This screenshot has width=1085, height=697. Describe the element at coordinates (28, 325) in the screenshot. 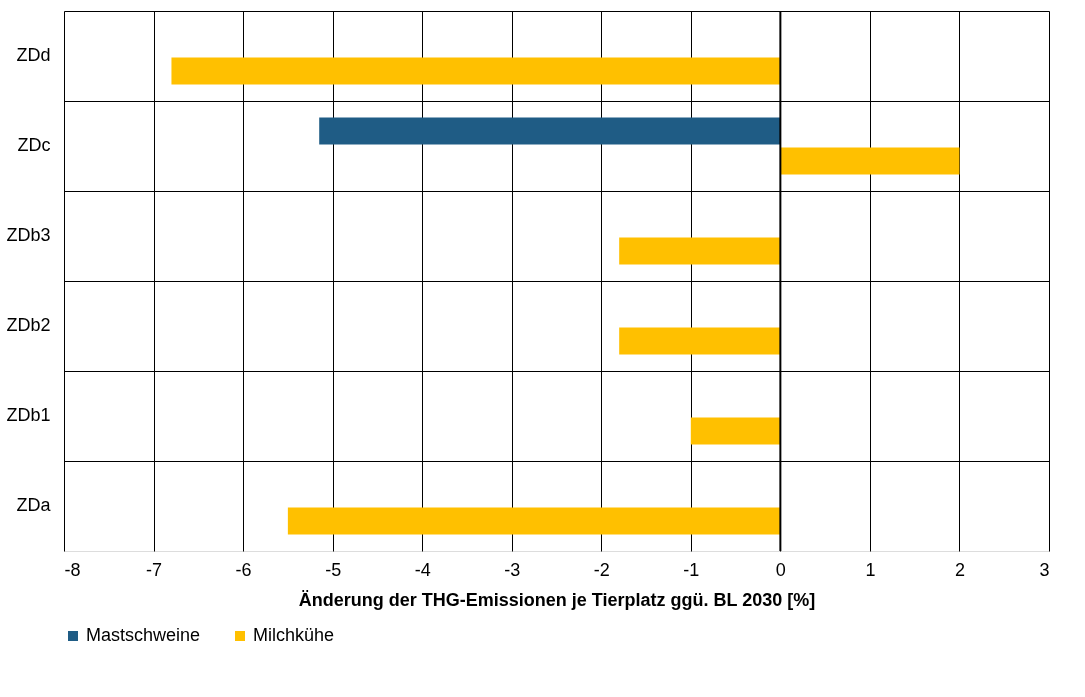

I see `y-tick-label: ZDb2` at that location.